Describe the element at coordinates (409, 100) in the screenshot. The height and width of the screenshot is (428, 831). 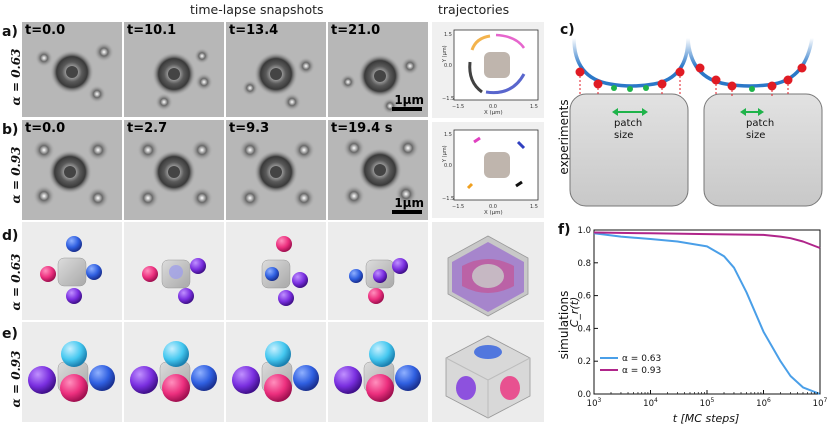
I see `scale-bar-label: 1μm` at that location.